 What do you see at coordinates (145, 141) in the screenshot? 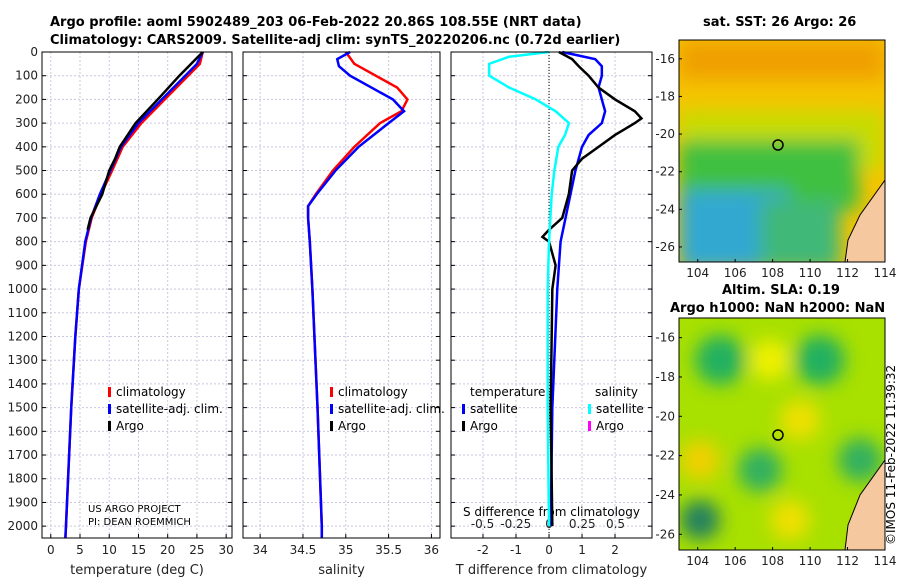
I see `series-argo` at bounding box center [145, 141].